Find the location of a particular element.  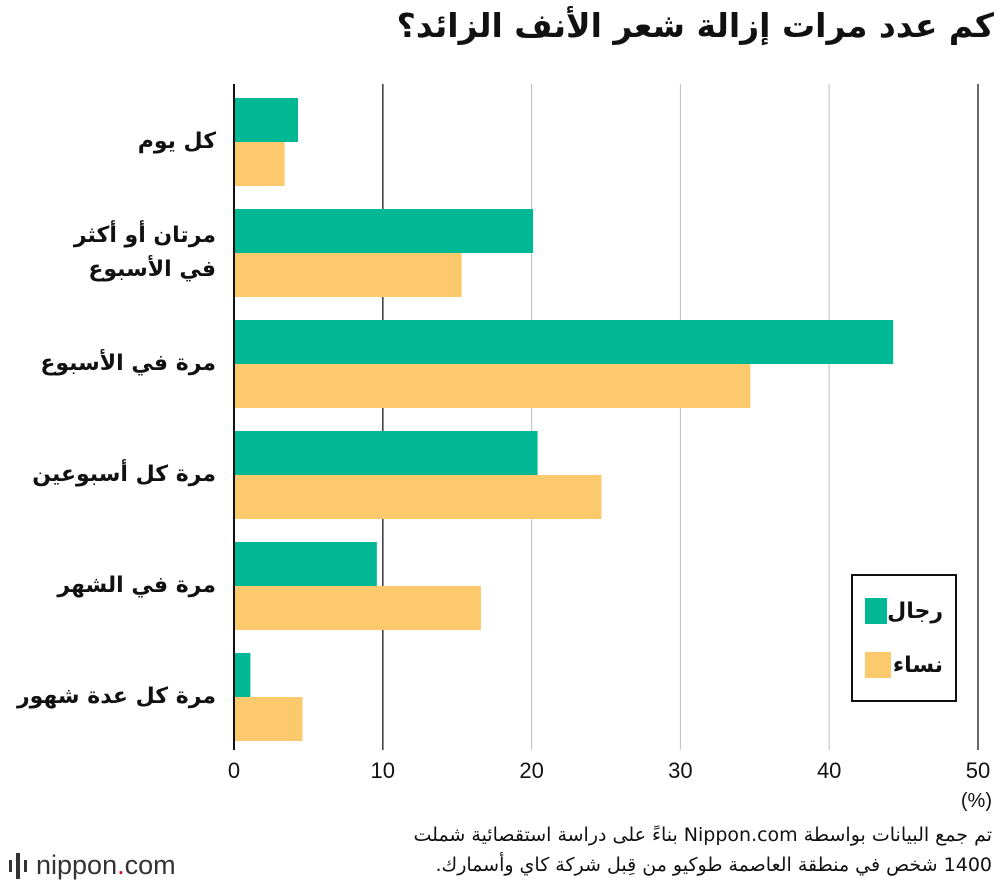

chart-title: كم عدد مرات إزالة شعر الأنف الزائد؟ is located at coordinates (695, 25).